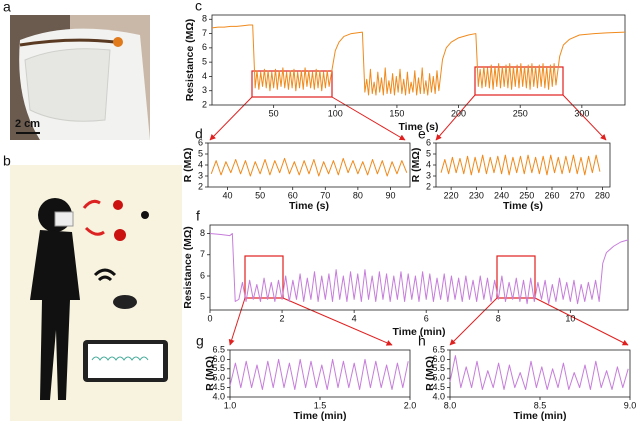 The height and width of the screenshot is (424, 640). Describe the element at coordinates (325, 195) in the screenshot. I see `x-tick-label: 70` at that location.